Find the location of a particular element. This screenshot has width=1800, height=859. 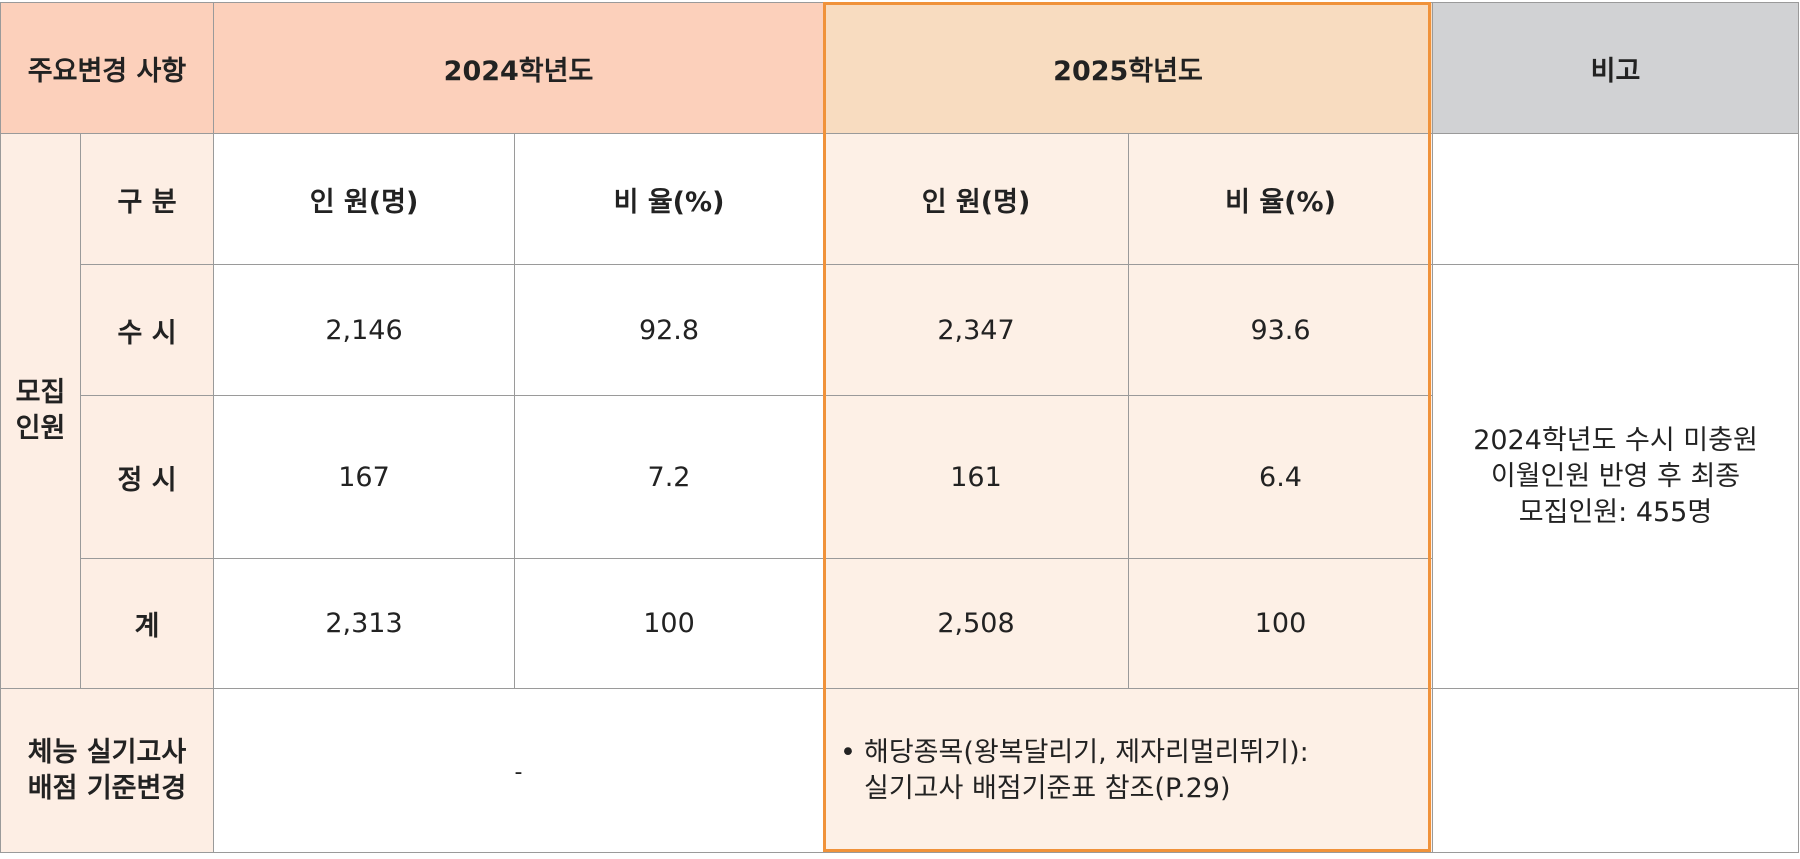

cell-2025-ratio: 100 is located at coordinates (1280, 623).